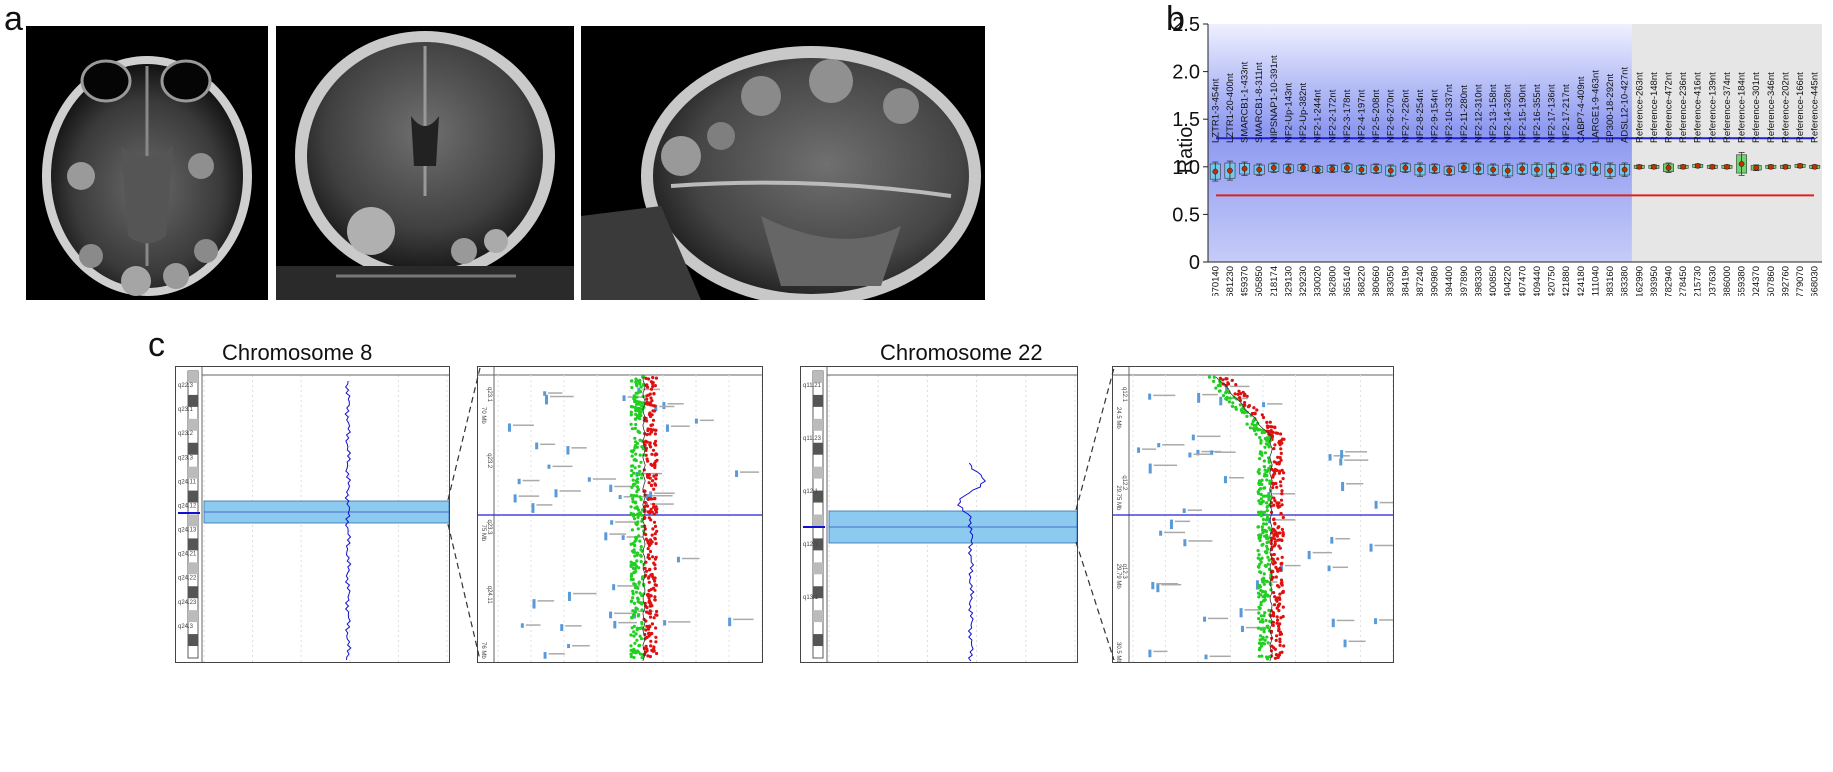 The width and height of the screenshot is (1833, 772). Describe the element at coordinates (187, 506) in the screenshot. I see `band-label: q24.12` at that location.